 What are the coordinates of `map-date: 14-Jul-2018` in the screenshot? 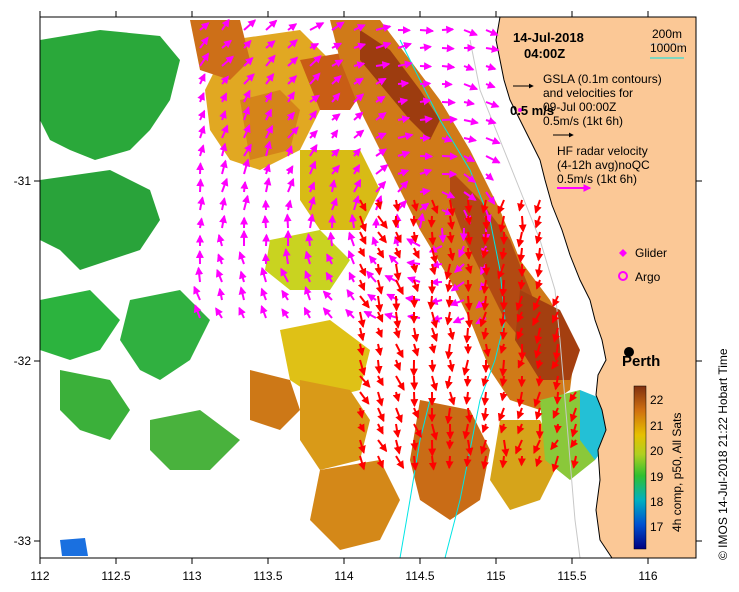 It's located at (548, 37).